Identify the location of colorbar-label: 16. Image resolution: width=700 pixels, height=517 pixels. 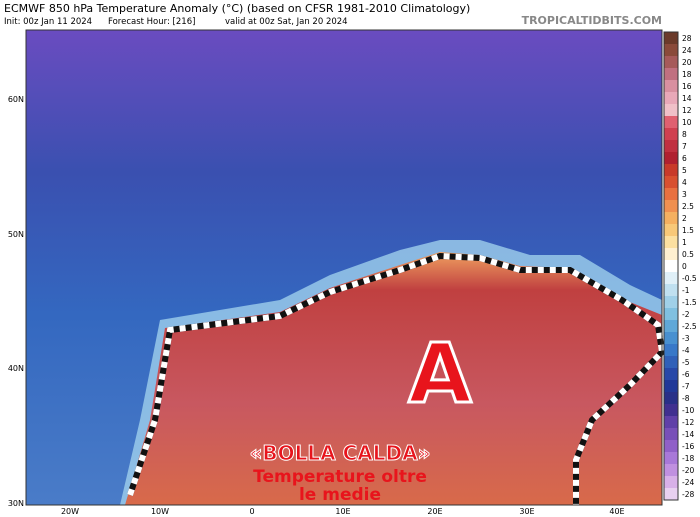
(687, 86).